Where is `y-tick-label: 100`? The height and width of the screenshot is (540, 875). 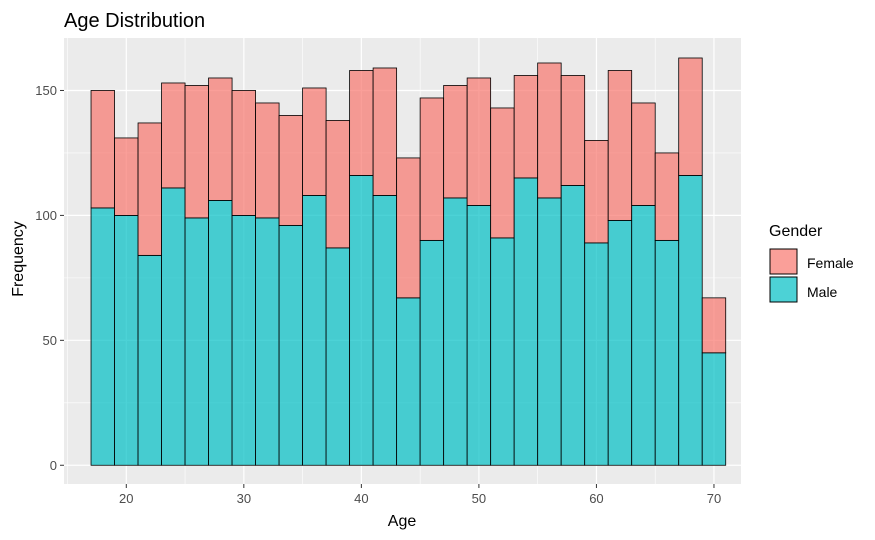
y-tick-label: 100 is located at coordinates (46, 215).